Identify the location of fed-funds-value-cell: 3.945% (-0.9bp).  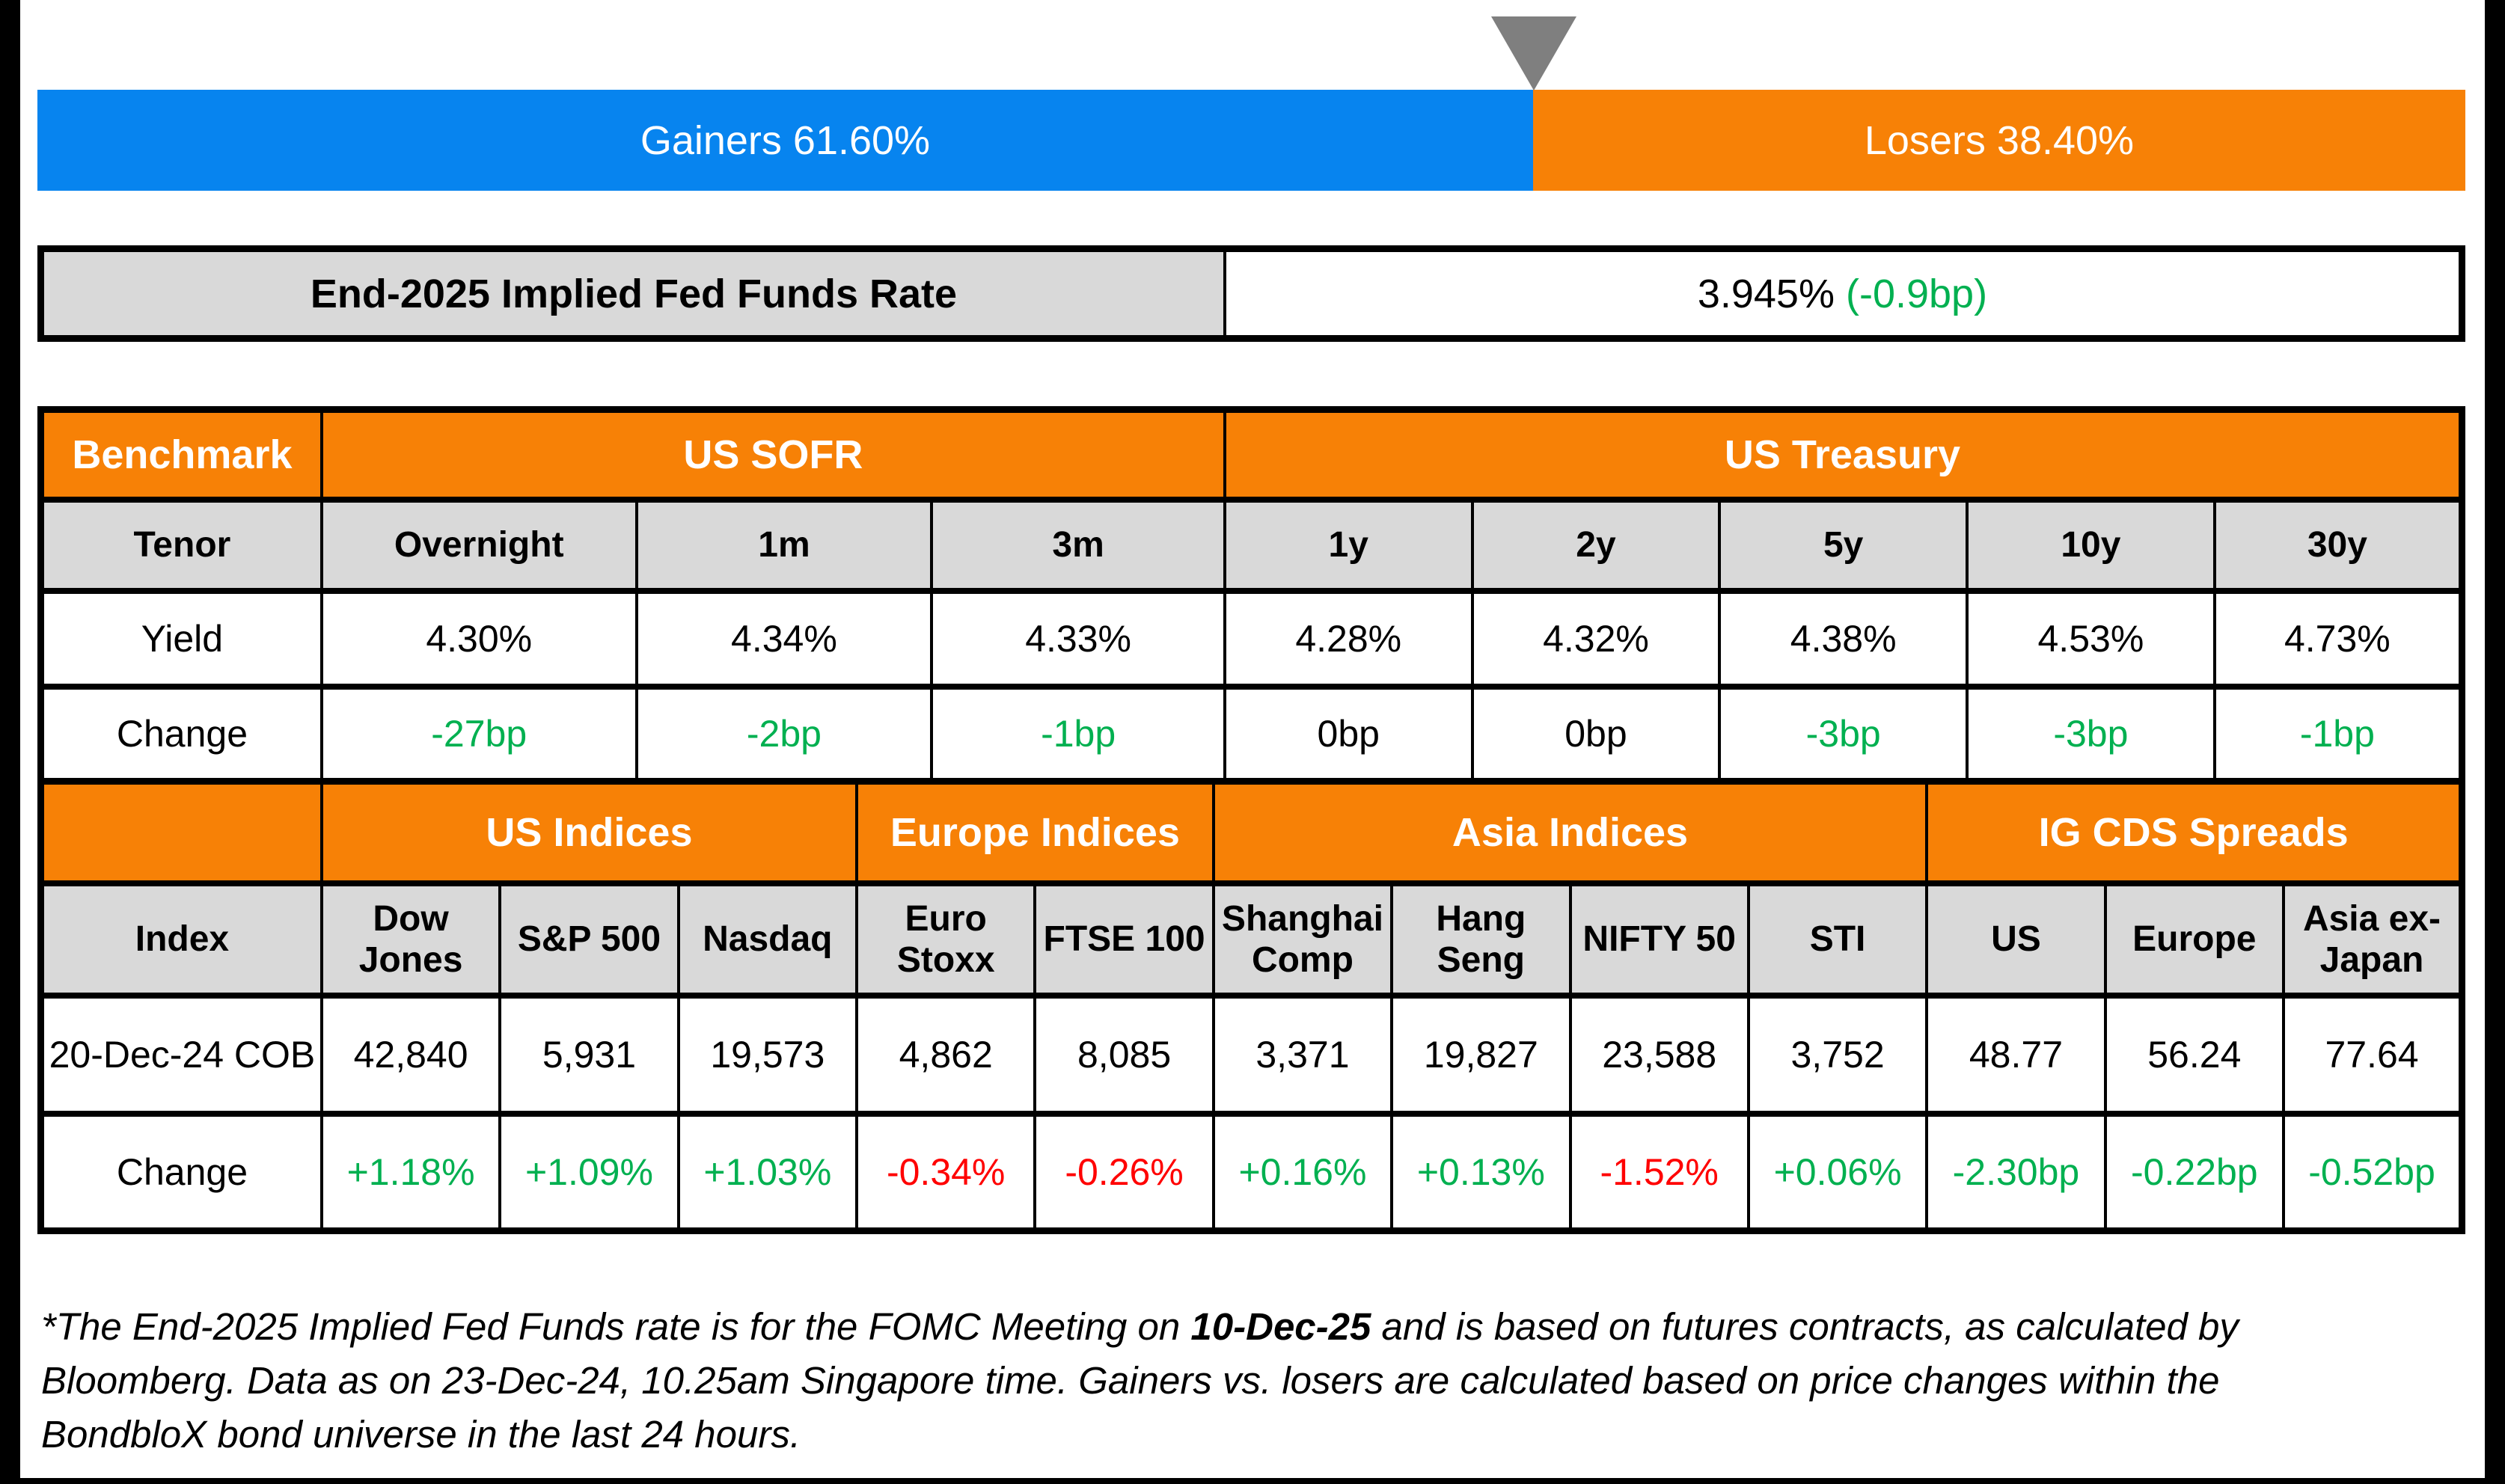
(1843, 293).